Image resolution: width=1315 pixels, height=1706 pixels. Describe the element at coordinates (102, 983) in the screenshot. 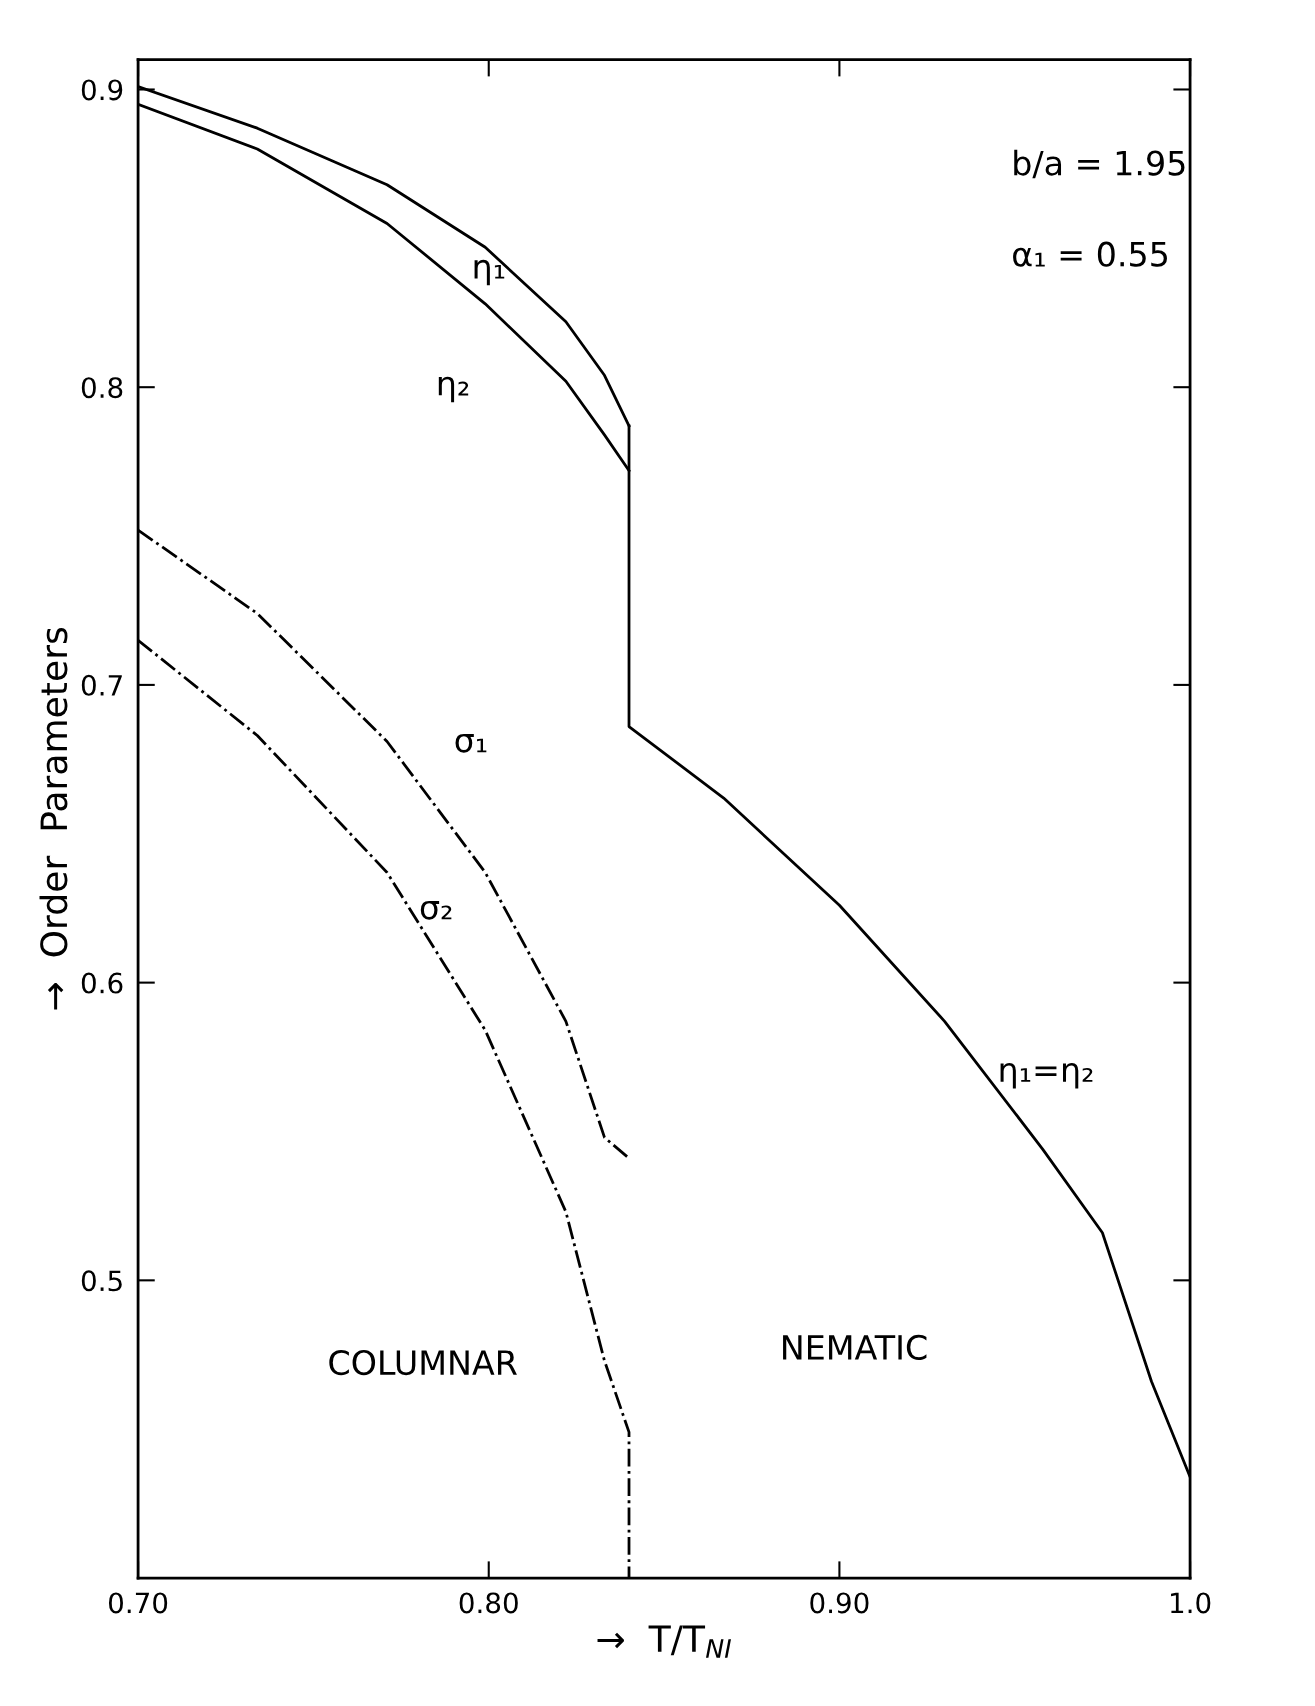

I see `y-tick-label: 0.6` at that location.